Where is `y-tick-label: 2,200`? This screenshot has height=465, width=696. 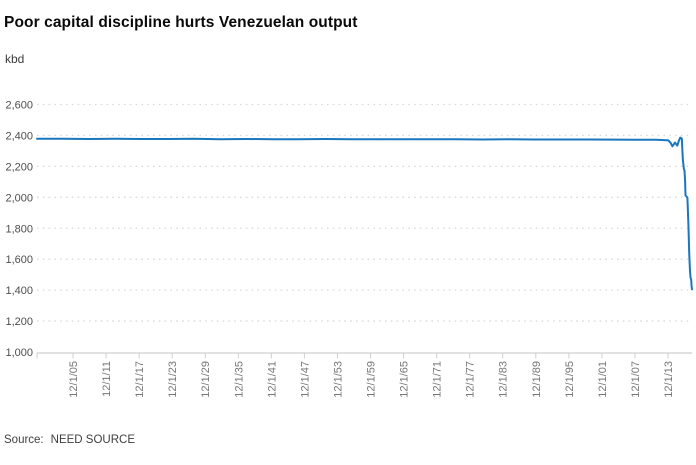 y-tick-label: 2,200 is located at coordinates (19, 167).